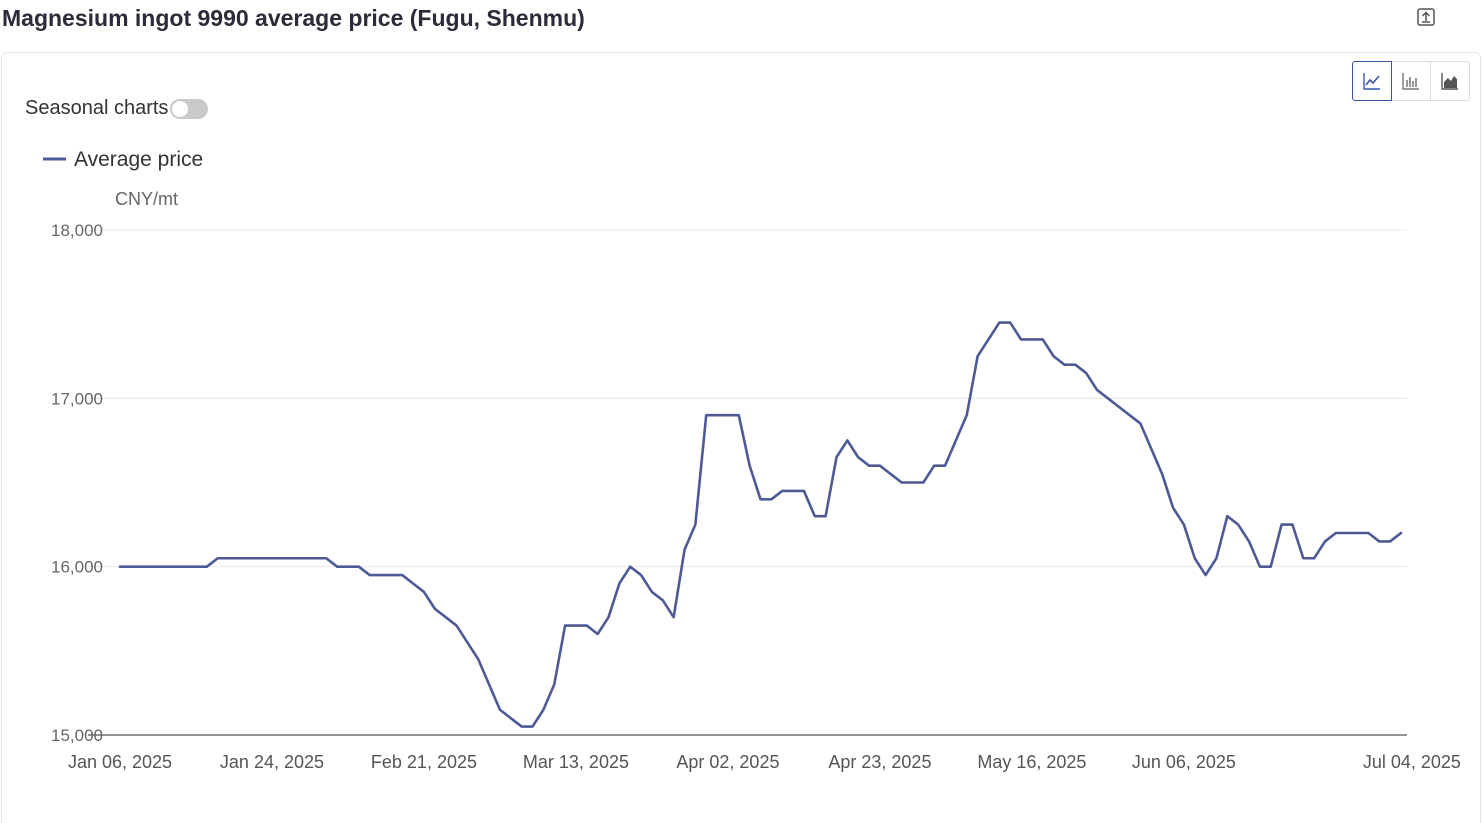  What do you see at coordinates (189, 108) in the screenshot?
I see `seasonal-toggle` at bounding box center [189, 108].